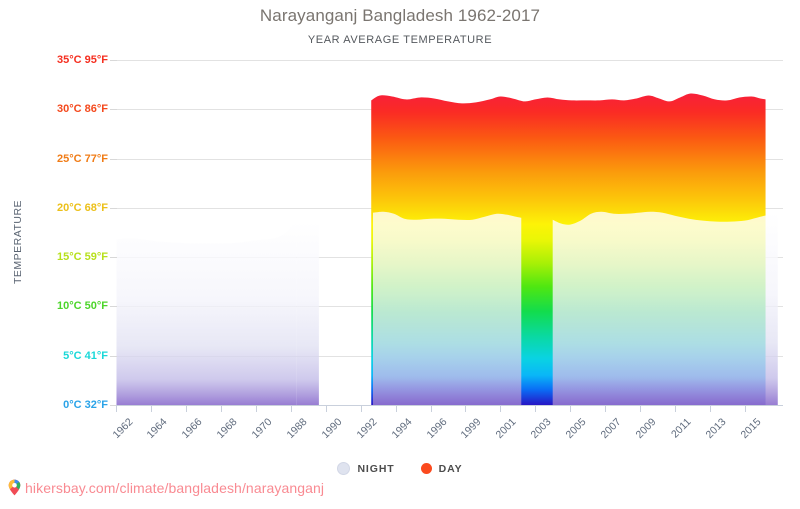 This screenshot has height=509, width=800. I want to click on y-axis-tick-label: 30°C 86°F, so click(82, 109).